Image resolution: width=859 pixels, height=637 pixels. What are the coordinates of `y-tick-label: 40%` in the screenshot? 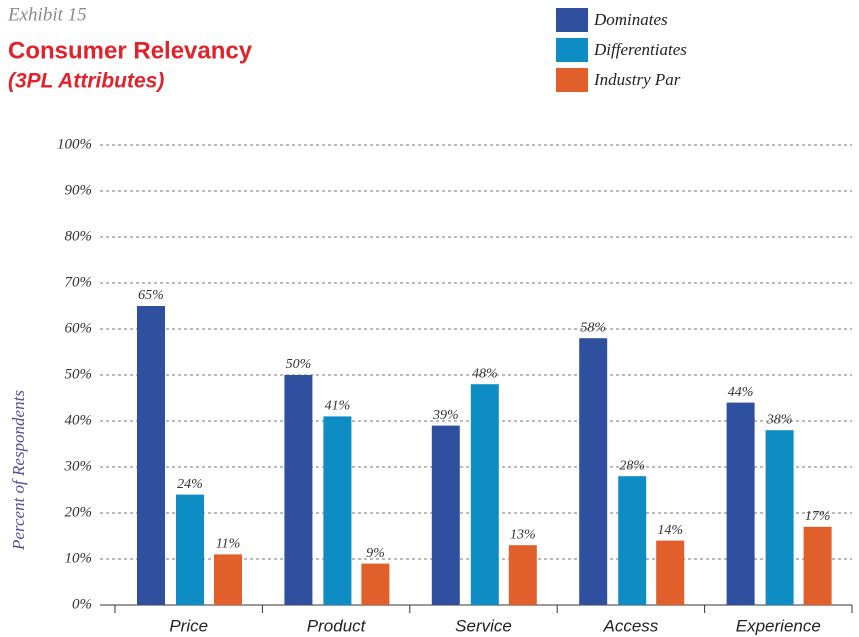 It's located at (79, 420).